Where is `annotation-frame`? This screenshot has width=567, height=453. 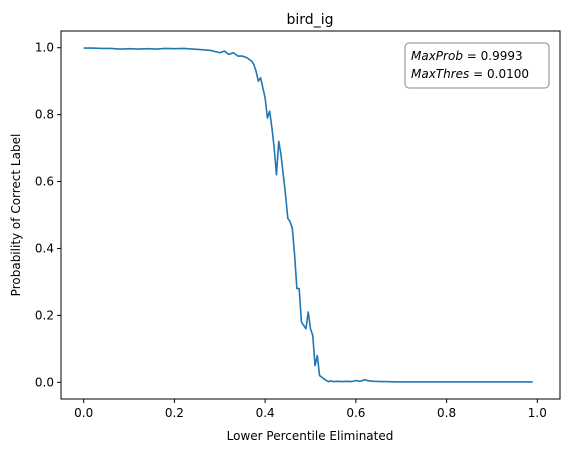 annotation-frame is located at coordinates (477, 65).